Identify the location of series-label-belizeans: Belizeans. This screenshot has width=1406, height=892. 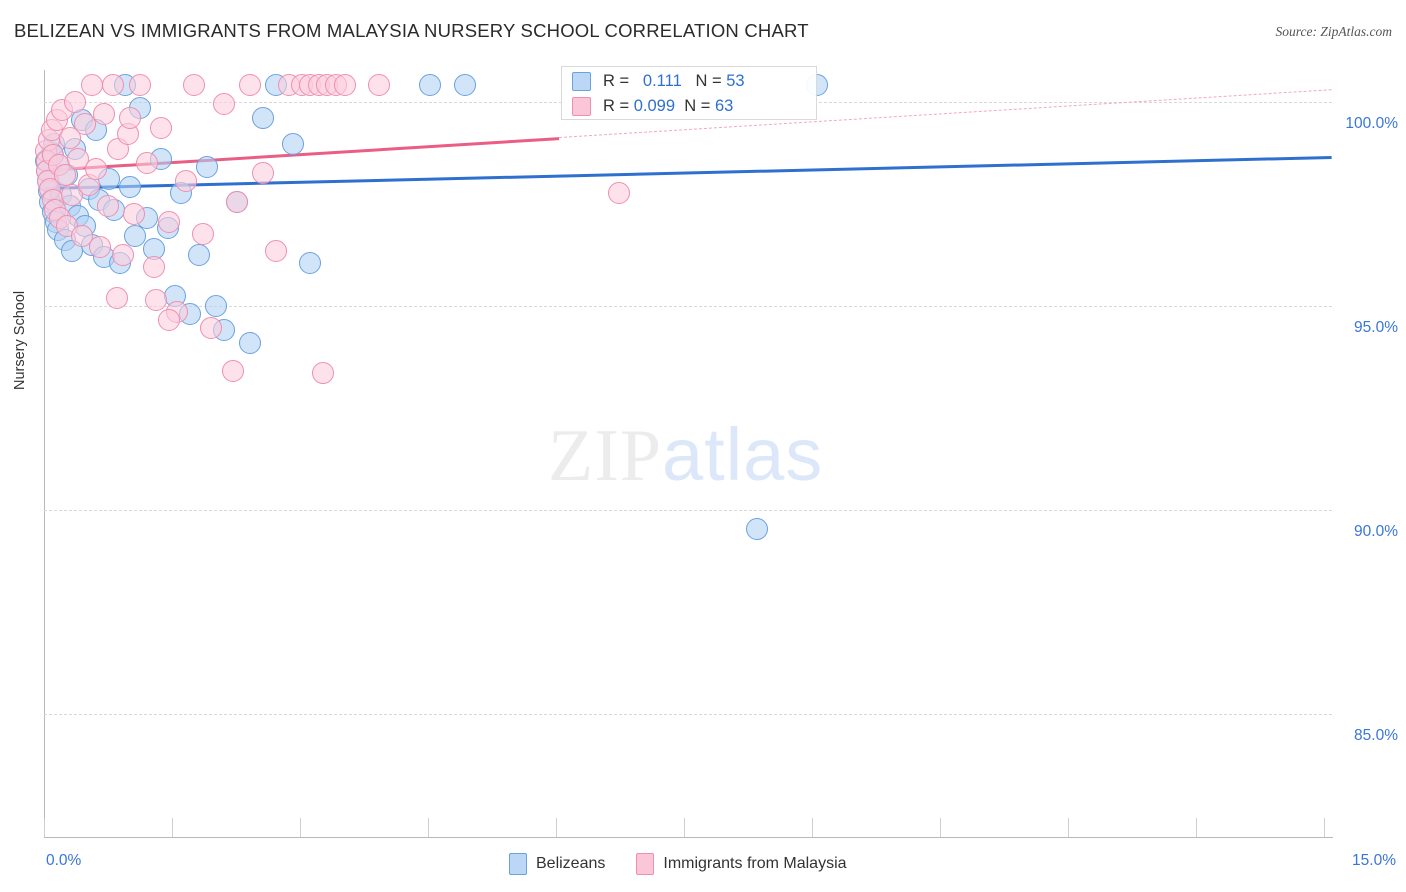
(571, 863).